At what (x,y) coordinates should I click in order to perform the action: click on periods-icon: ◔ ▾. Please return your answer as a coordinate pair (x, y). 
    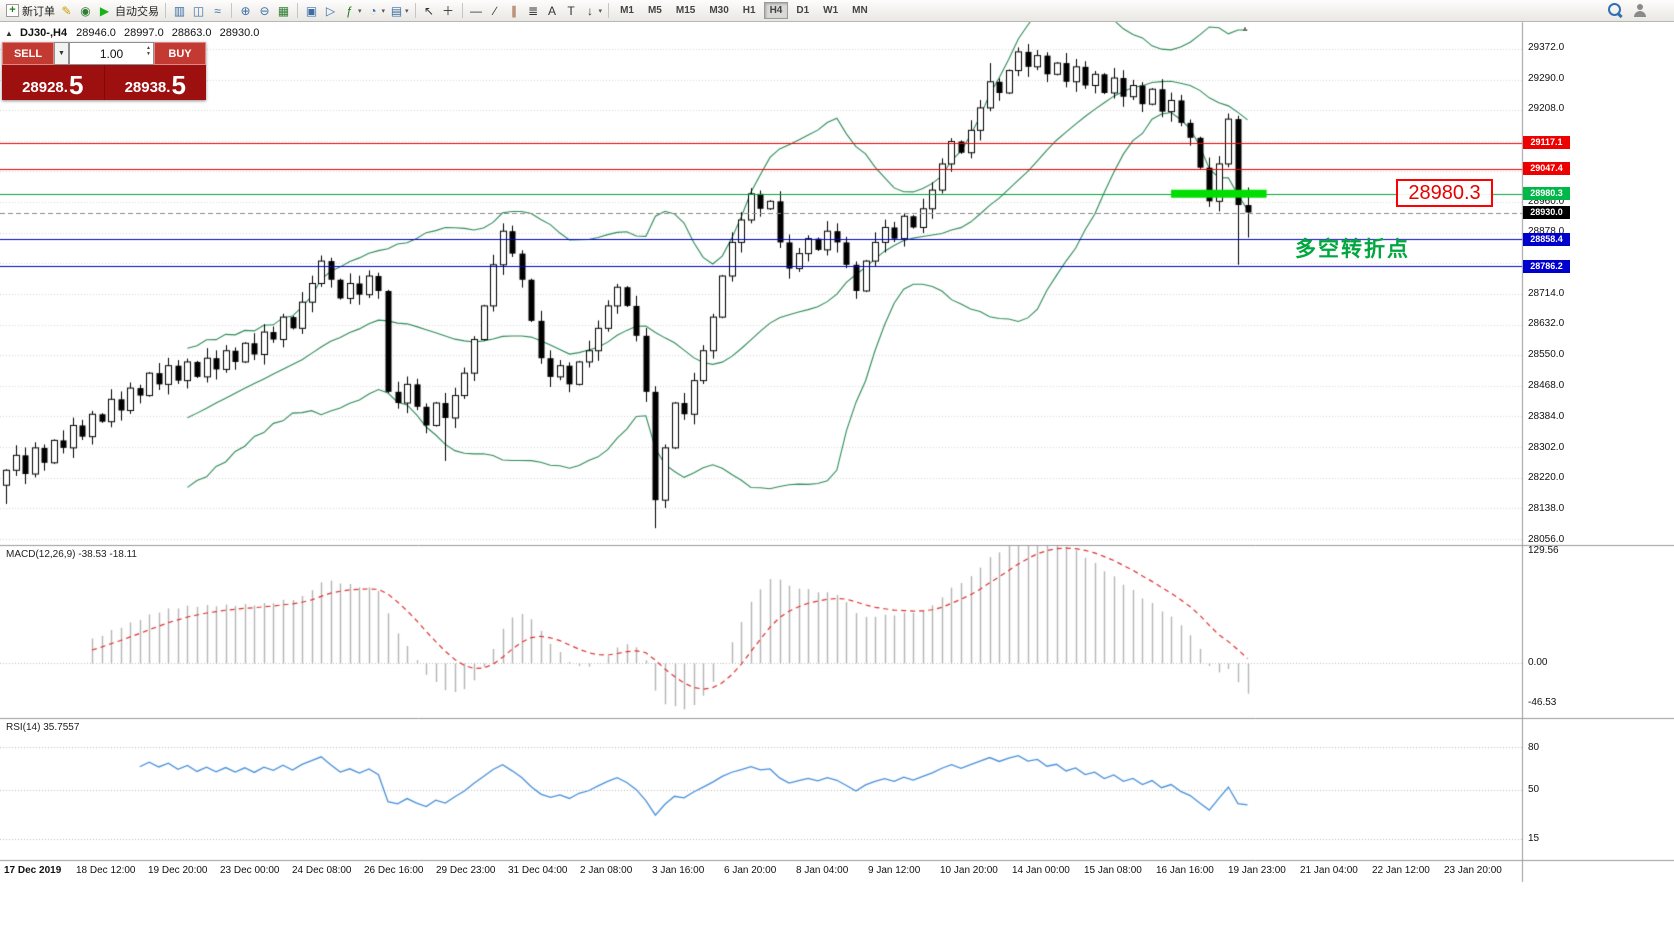
    Looking at the image, I should click on (376, 11).